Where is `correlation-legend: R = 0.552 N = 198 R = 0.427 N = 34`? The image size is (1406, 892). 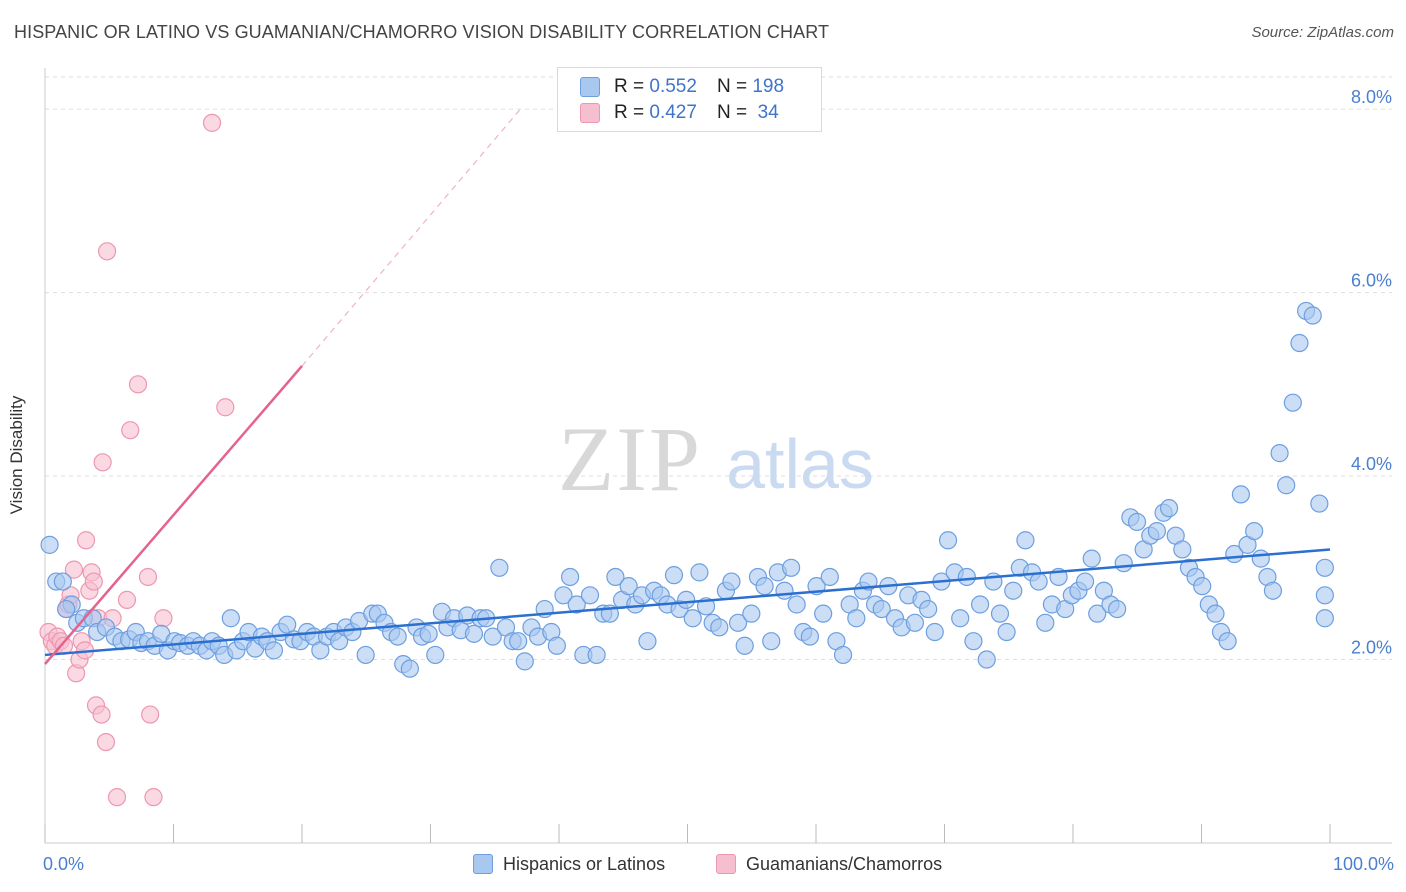
correlation-legend: R = 0.552 N = 198 R = 0.427 N = 34 is located at coordinates (689, 99).